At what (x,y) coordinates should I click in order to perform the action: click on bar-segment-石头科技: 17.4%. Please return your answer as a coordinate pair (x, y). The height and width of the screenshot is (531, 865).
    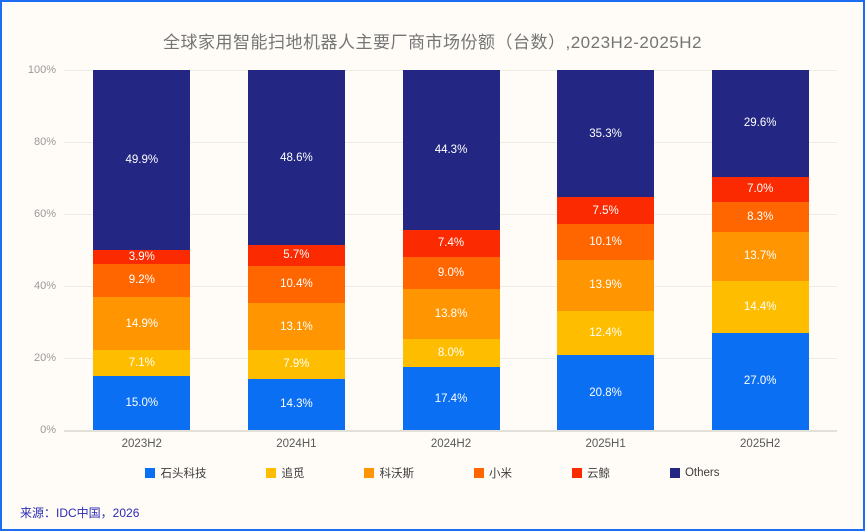
    Looking at the image, I should click on (451, 398).